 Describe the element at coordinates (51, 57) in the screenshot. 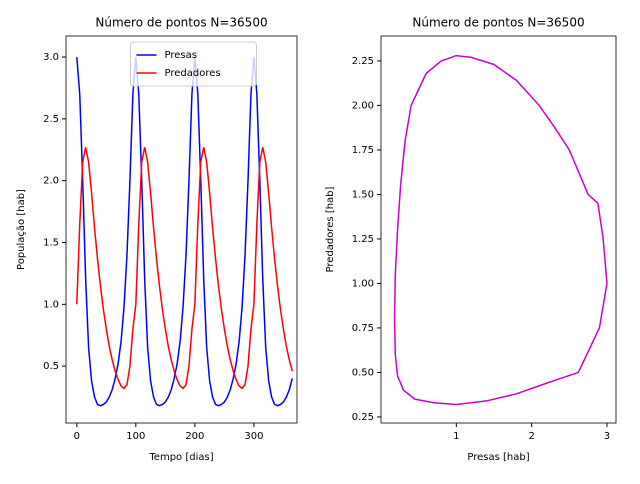

I see `y-tick-label: 3.0` at that location.